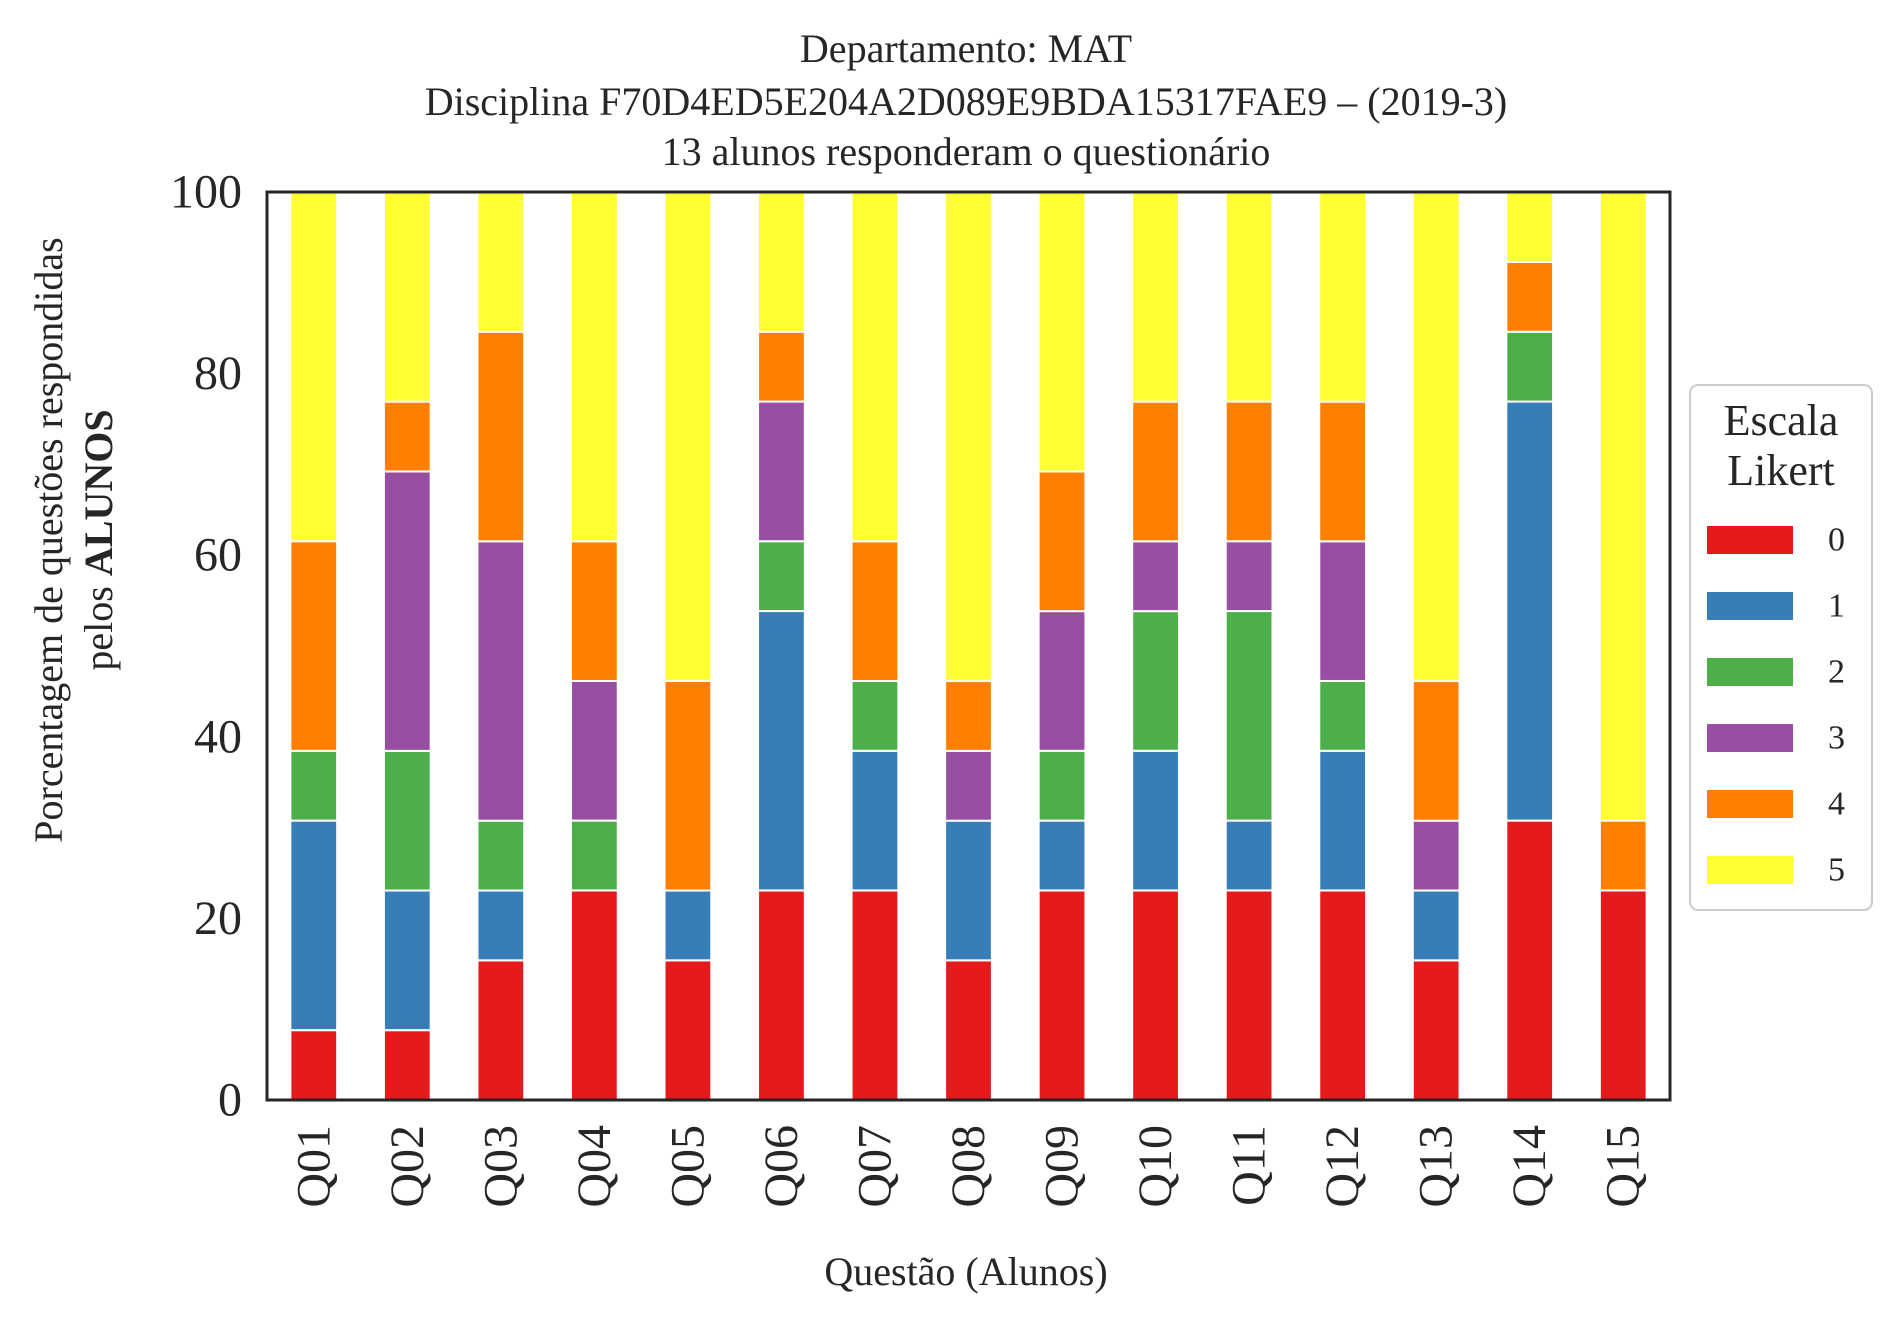  Describe the element at coordinates (1436, 1166) in the screenshot. I see `x-tick-label-q13: Q13` at that location.